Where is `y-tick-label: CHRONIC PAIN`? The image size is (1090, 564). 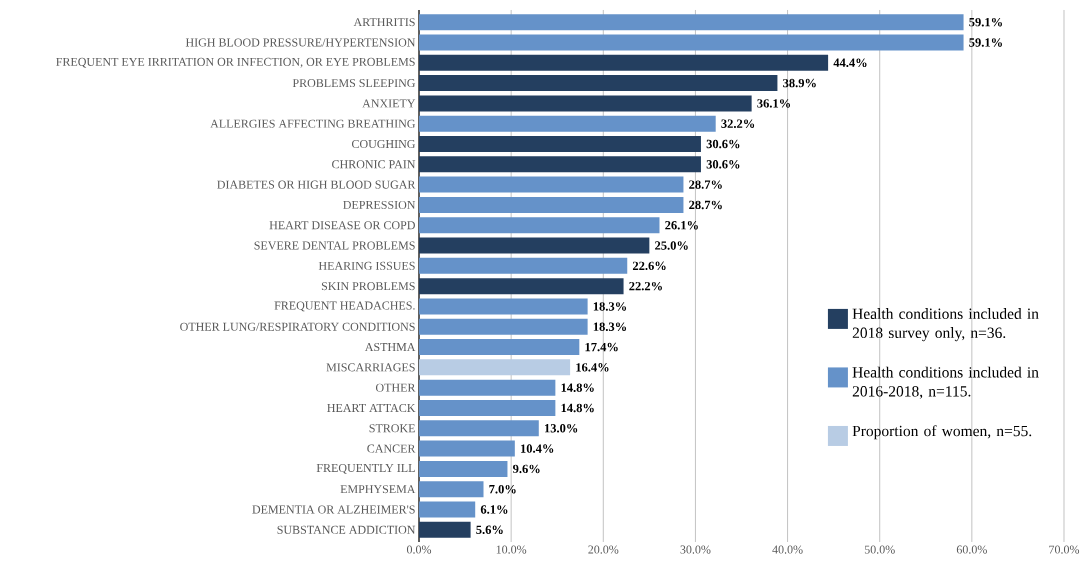
y-tick-label: CHRONIC PAIN is located at coordinates (374, 164).